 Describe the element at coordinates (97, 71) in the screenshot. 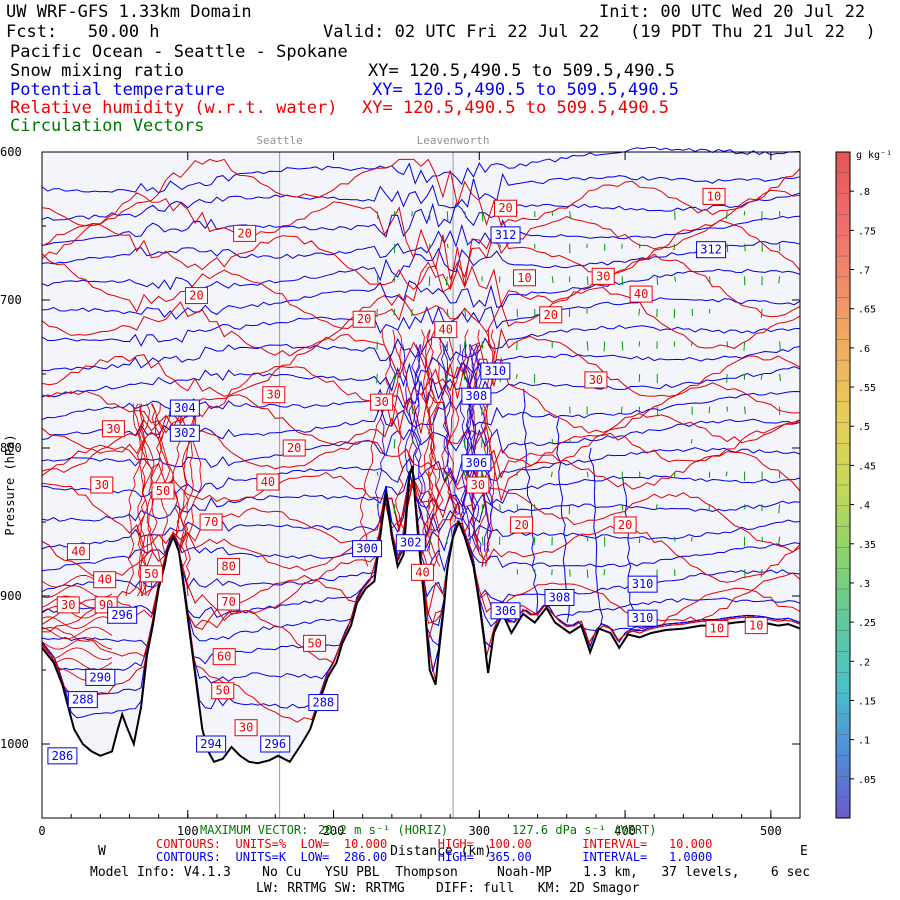

I see `field-snow-label: Snow mixing ratio` at that location.